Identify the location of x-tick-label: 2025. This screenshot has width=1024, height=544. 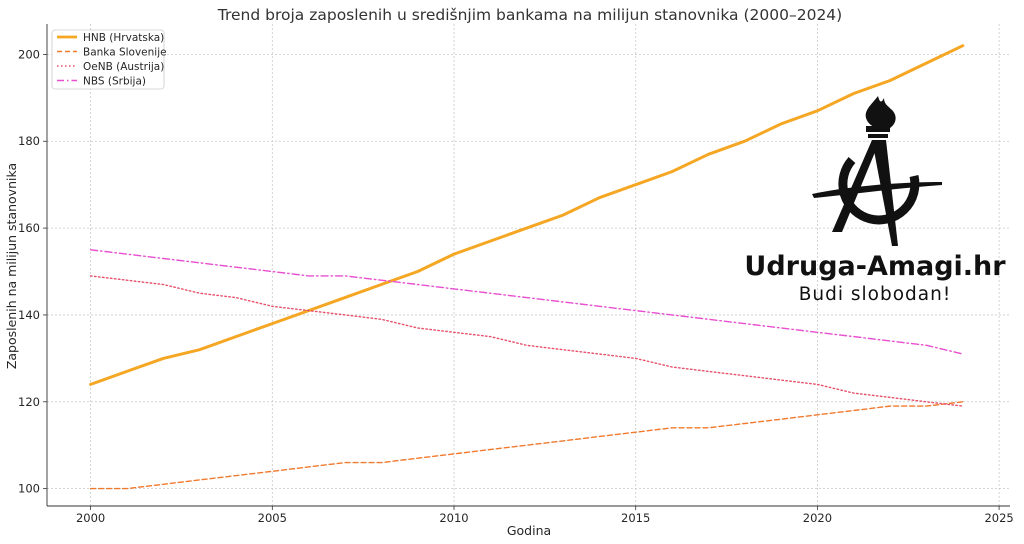
(998, 518).